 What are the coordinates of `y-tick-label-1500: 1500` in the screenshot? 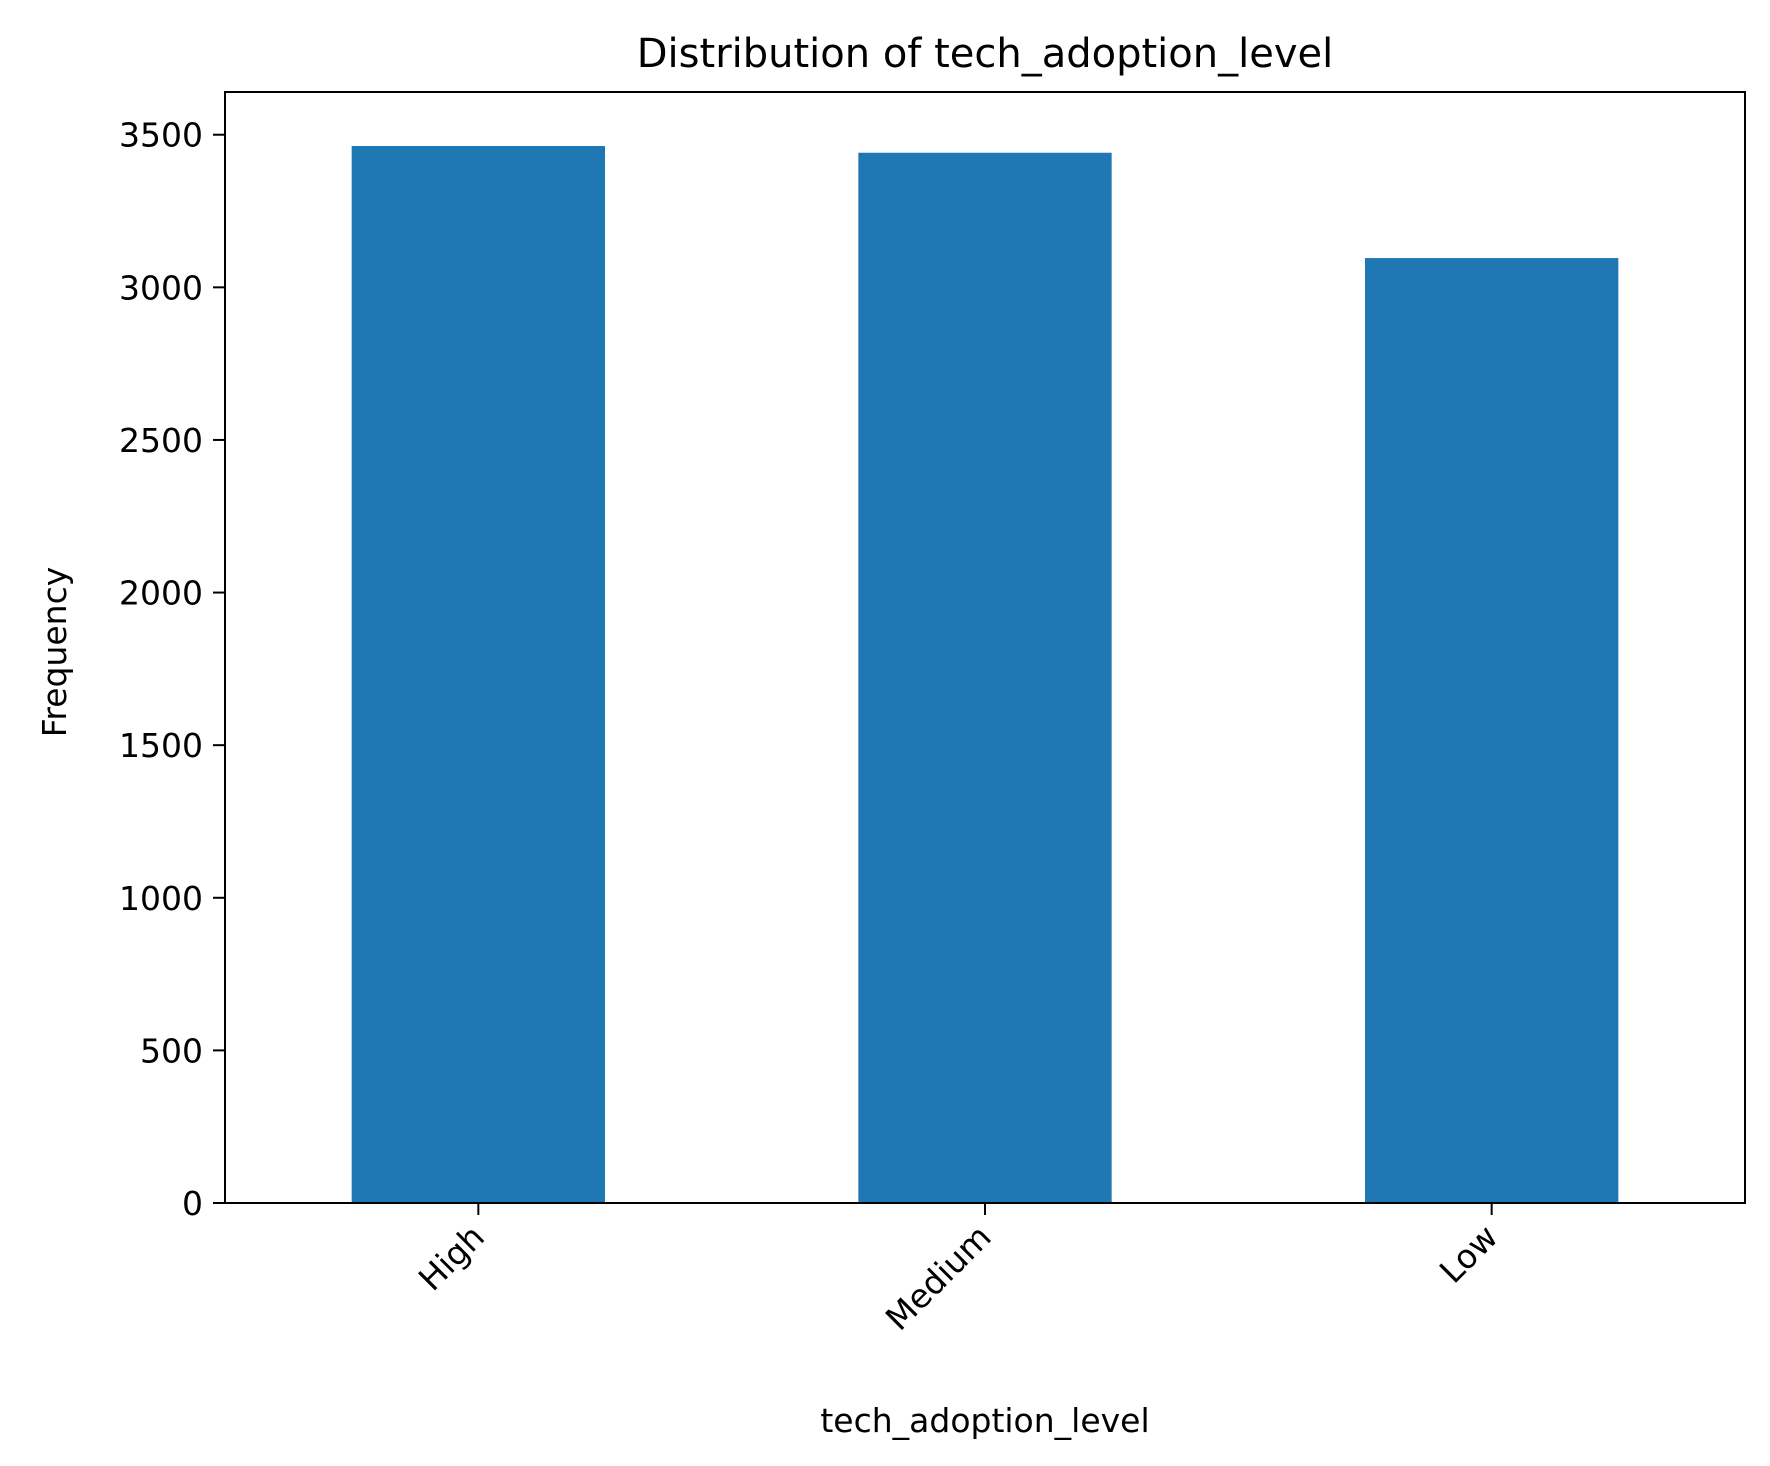 It's located at (161, 745).